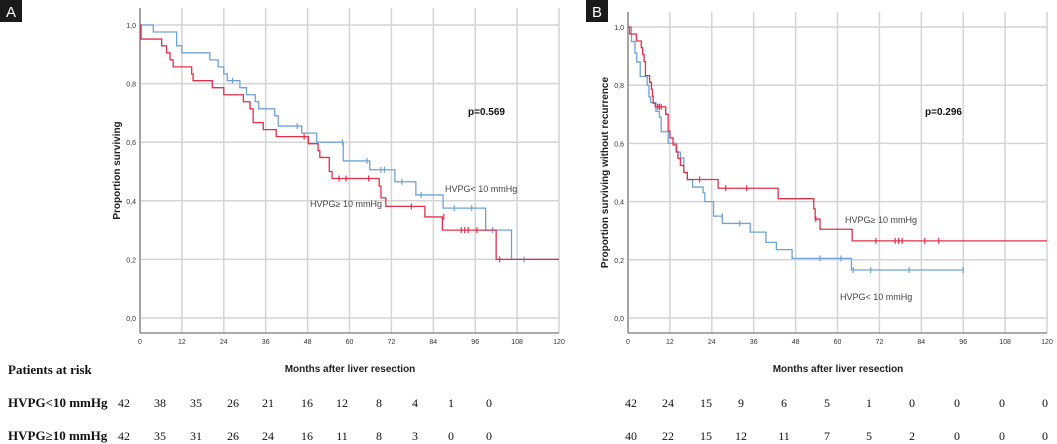 Image resolution: width=1057 pixels, height=444 pixels. I want to click on risk-count-cell: 21, so click(268, 403).